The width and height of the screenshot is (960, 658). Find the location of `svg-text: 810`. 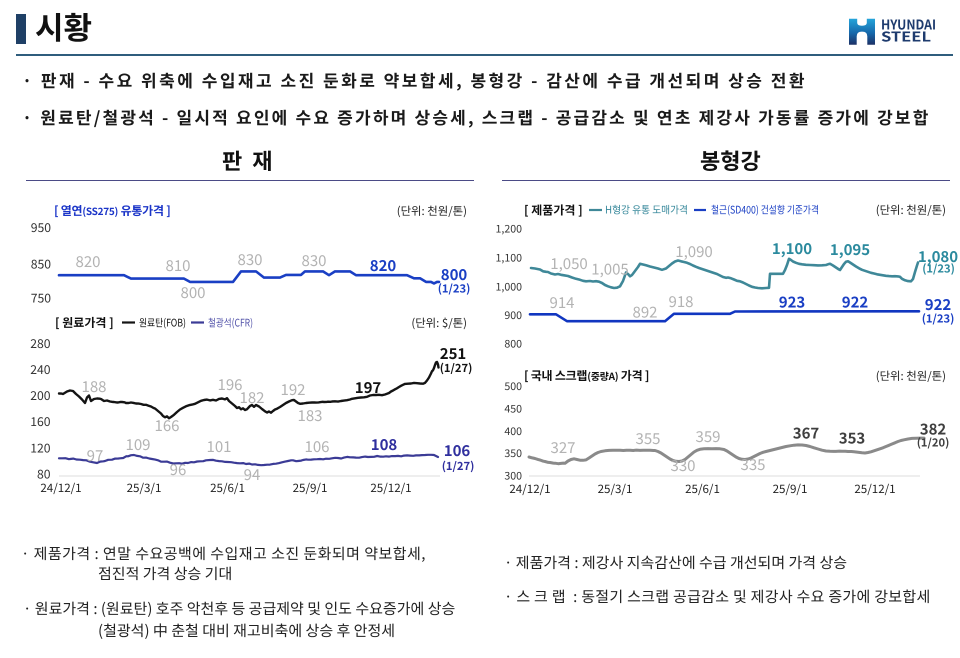

svg-text: 810 is located at coordinates (178, 265).